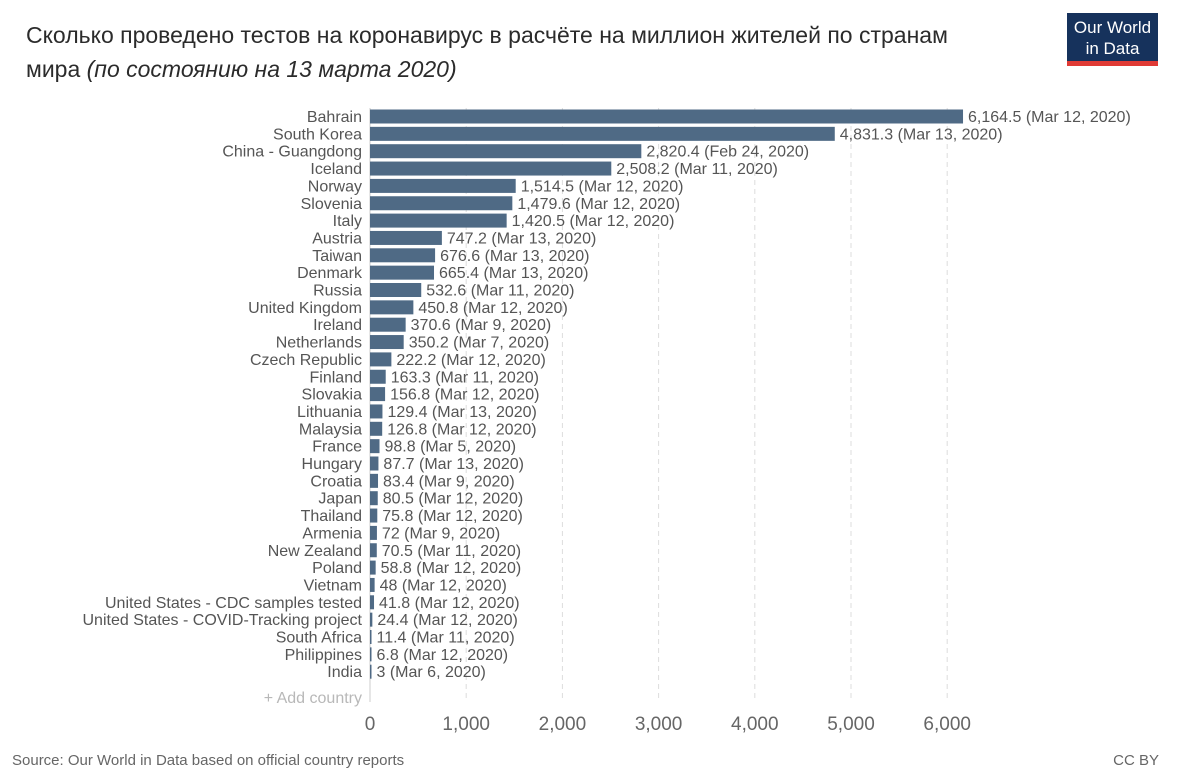 The height and width of the screenshot is (777, 1177). Describe the element at coordinates (443, 585) in the screenshot. I see `data-label: 48 (Mar 12, 2020)` at that location.